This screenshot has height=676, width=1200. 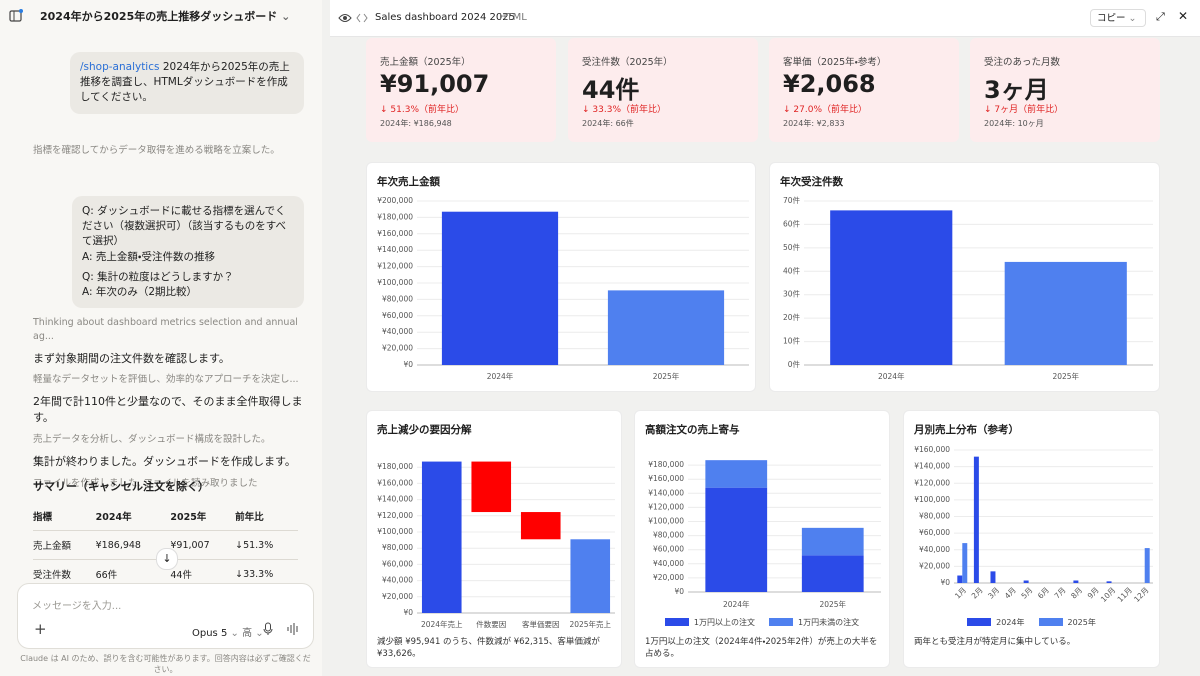 What do you see at coordinates (1160, 16) in the screenshot?
I see `expand-button: ⤢` at bounding box center [1160, 16].